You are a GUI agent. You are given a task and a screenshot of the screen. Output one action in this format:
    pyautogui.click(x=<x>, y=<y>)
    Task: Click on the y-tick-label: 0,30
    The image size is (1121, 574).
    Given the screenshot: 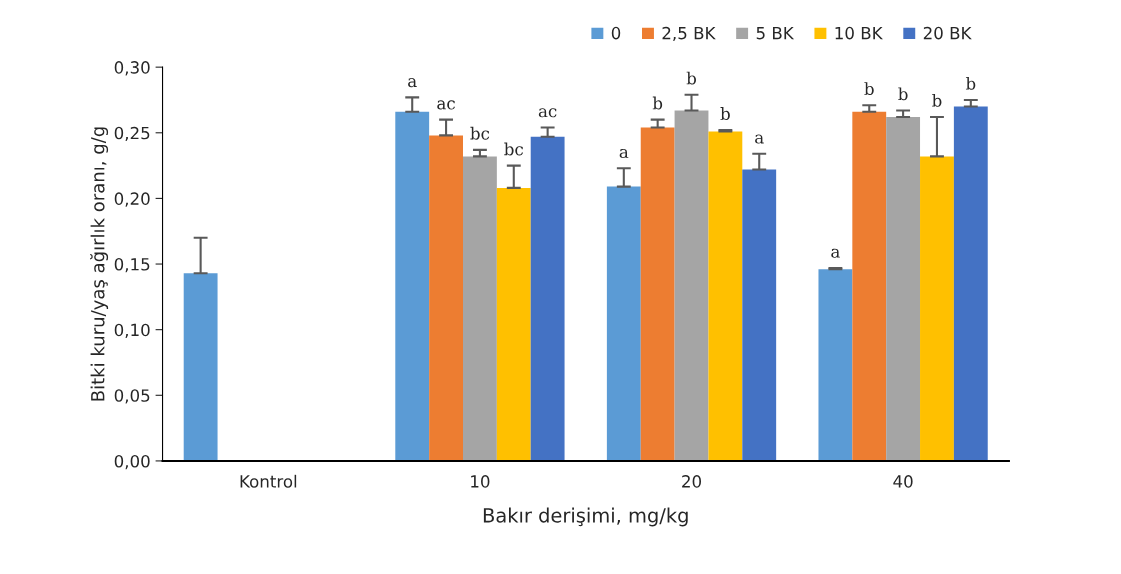 What is the action you would take?
    pyautogui.click(x=132, y=68)
    